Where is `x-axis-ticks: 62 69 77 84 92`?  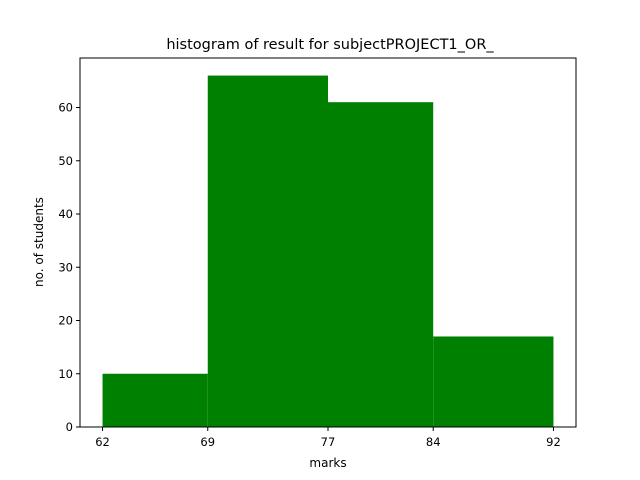 x-axis-ticks: 62 69 77 84 92 is located at coordinates (328, 438).